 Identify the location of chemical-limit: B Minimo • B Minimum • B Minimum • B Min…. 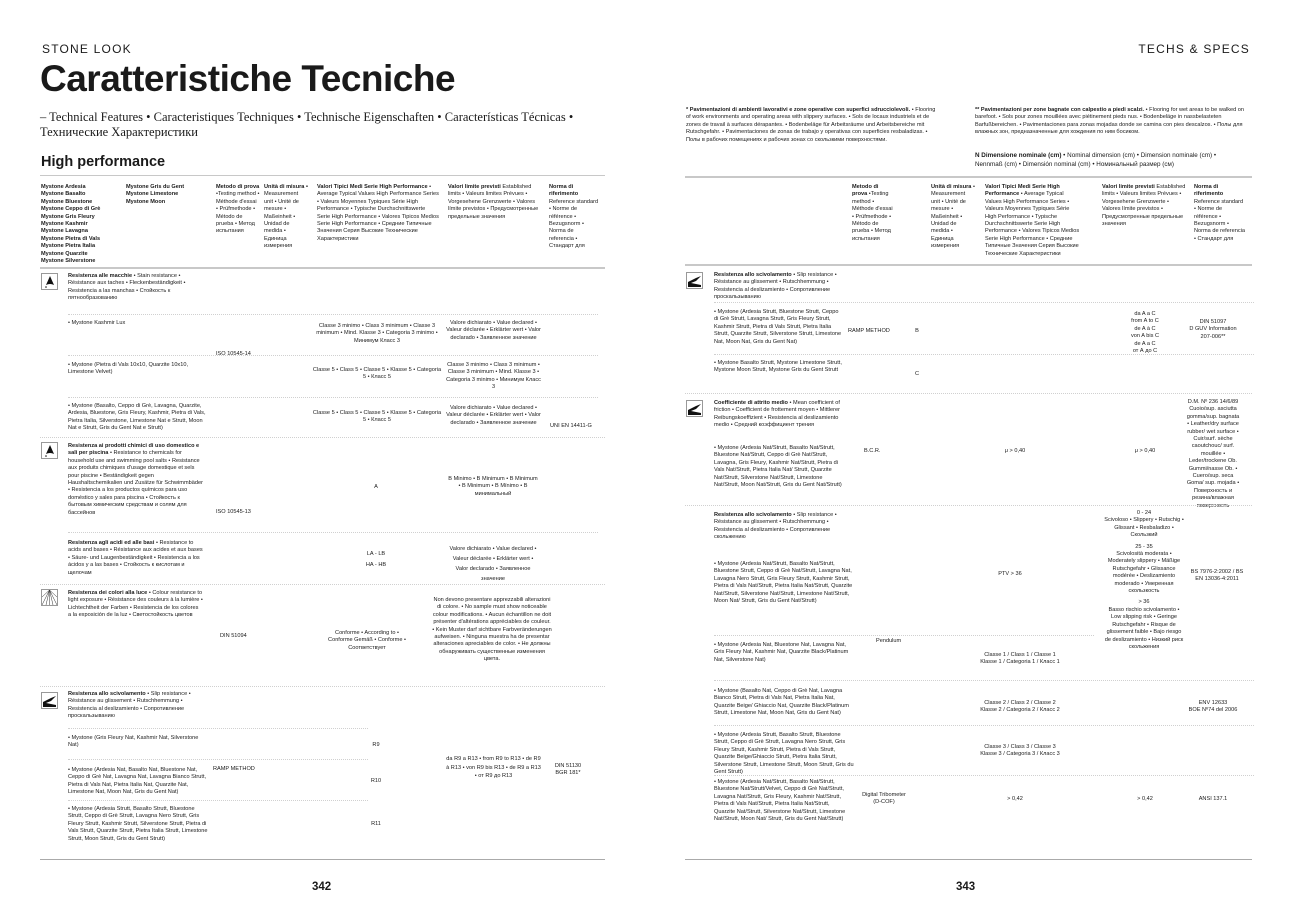
(493, 486).